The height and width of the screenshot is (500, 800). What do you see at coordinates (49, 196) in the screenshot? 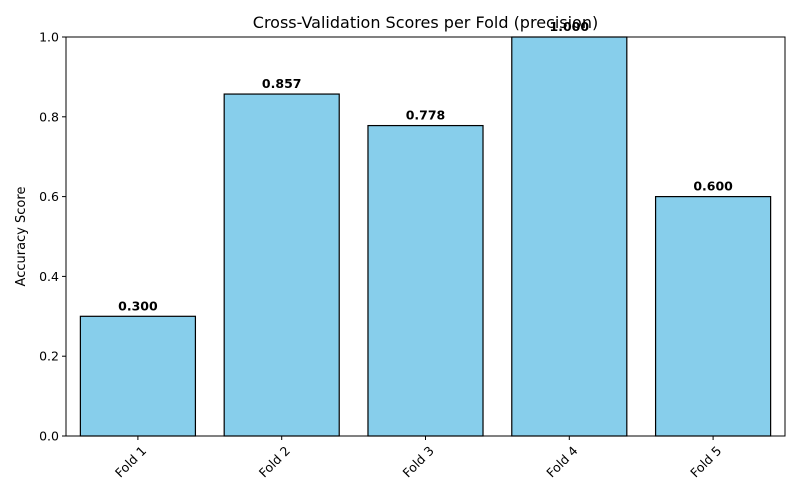
I see `y-tick-label: 0.6` at bounding box center [49, 196].